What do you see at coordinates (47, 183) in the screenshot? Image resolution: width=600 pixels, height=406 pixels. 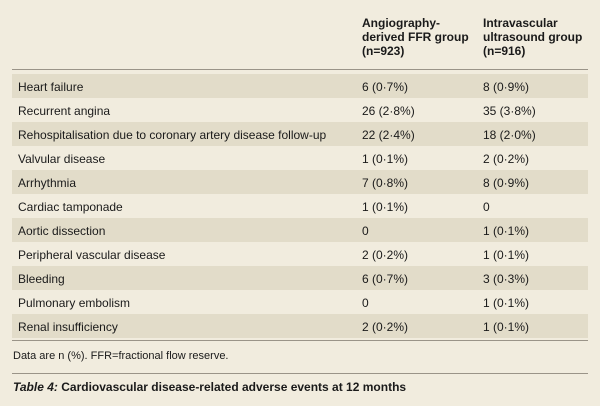 I see `row-label: Arrhythmia` at bounding box center [47, 183].